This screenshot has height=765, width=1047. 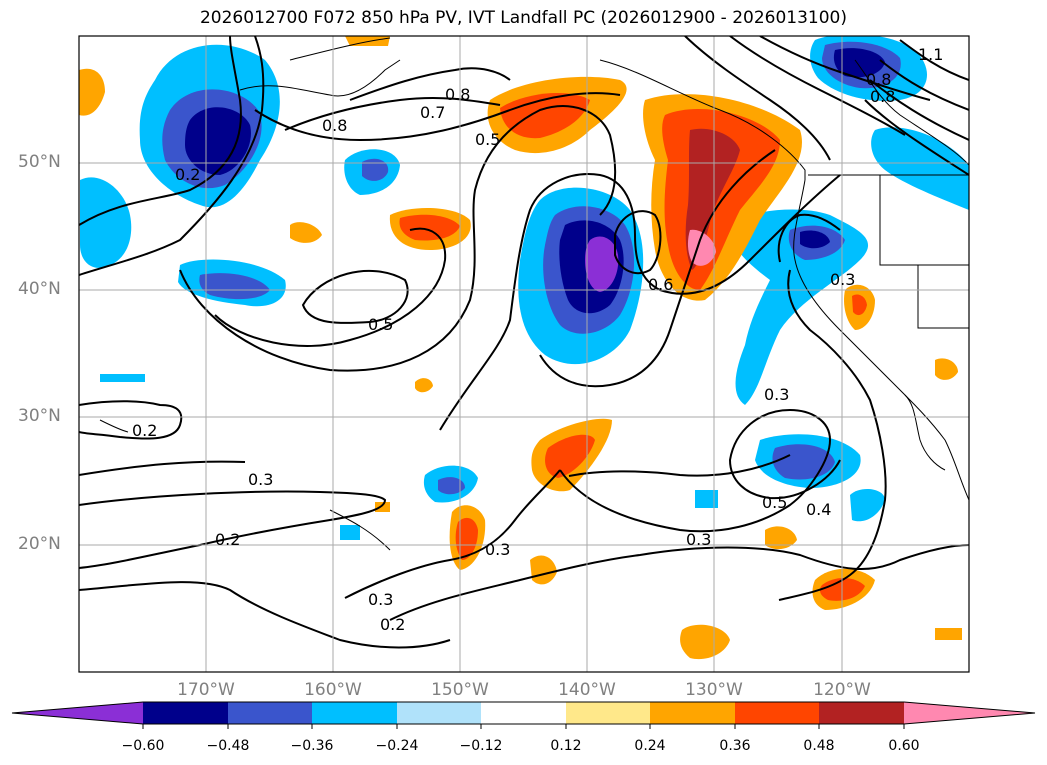 I want to click on colorbar-tick-label: 0.60, so click(x=904, y=746).